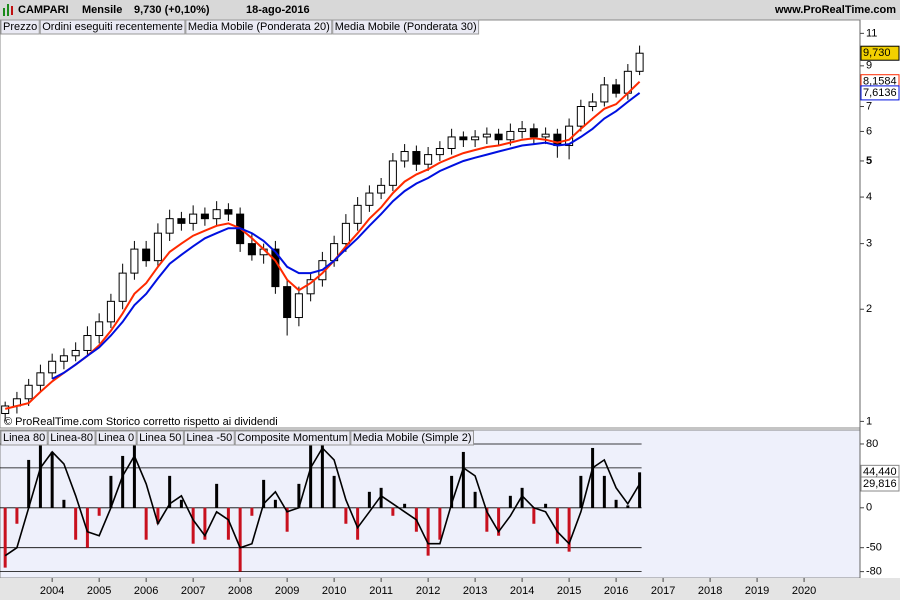 The width and height of the screenshot is (900, 600). What do you see at coordinates (406, 27) in the screenshot?
I see `legend-entry: Media Mobile (Ponderata 30)` at bounding box center [406, 27].